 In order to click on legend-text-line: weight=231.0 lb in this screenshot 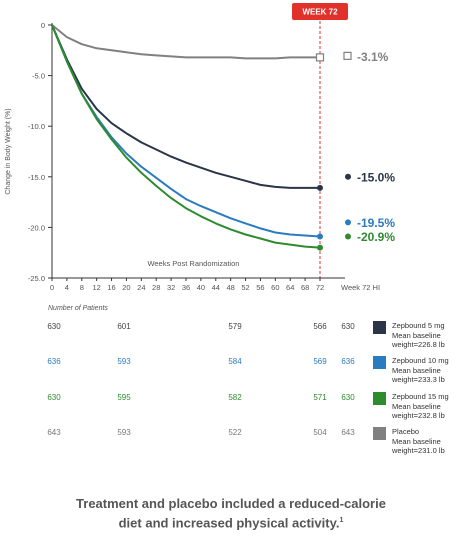, I will do `click(418, 450)`.